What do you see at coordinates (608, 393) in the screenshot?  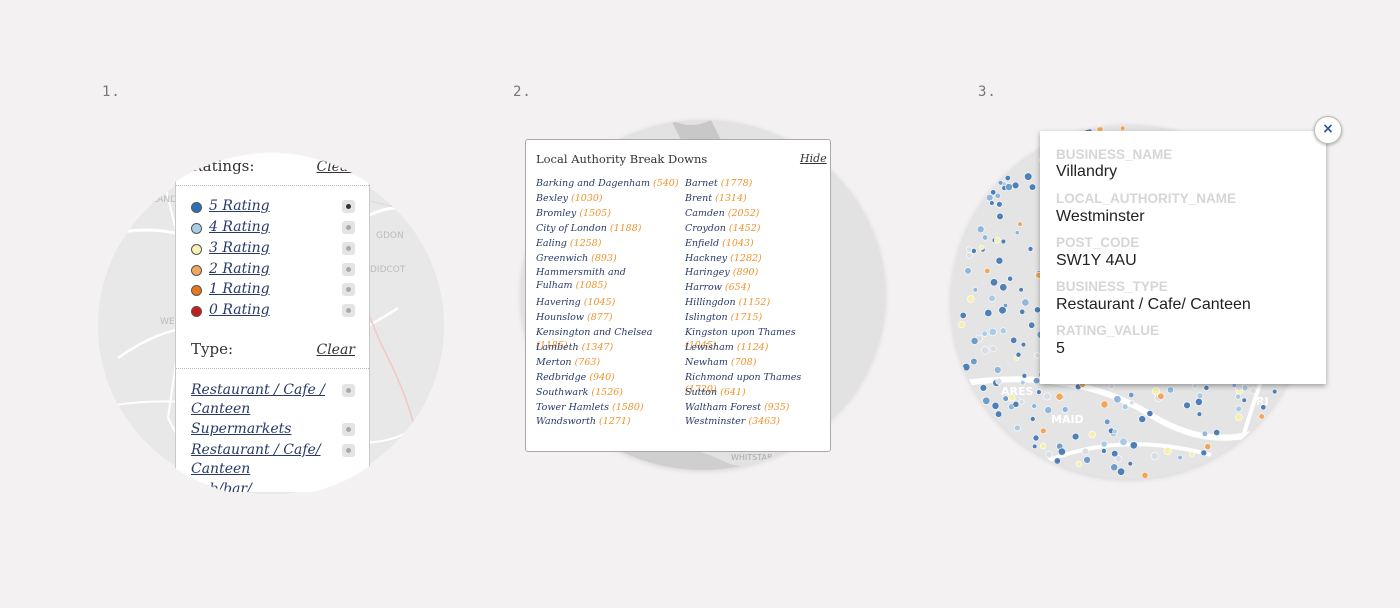 I see `la-item: Southwark (1526)` at bounding box center [608, 393].